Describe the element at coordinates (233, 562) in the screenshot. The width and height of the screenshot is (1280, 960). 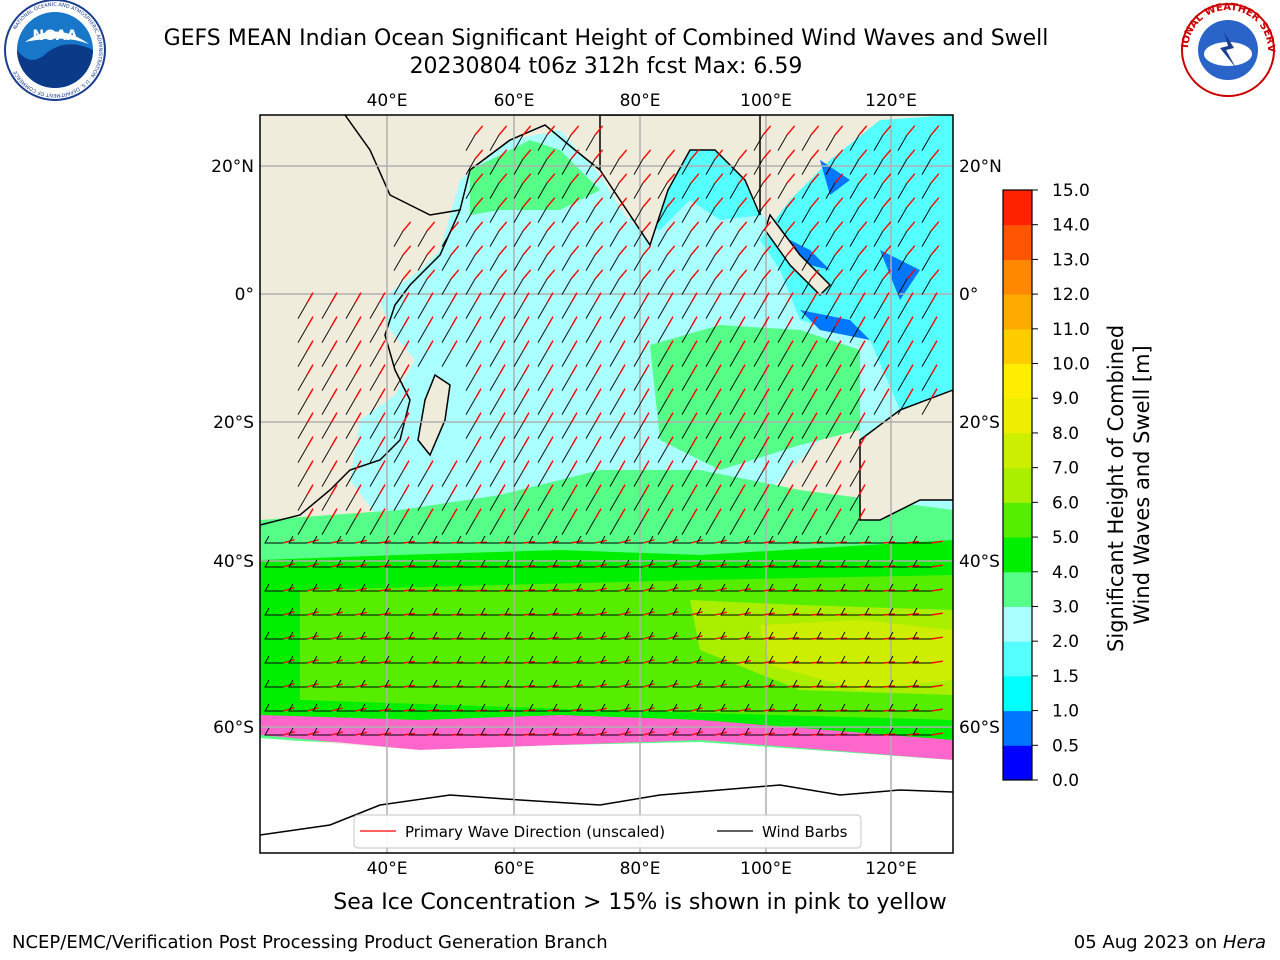
I see `lat-left-label: 40°S` at that location.